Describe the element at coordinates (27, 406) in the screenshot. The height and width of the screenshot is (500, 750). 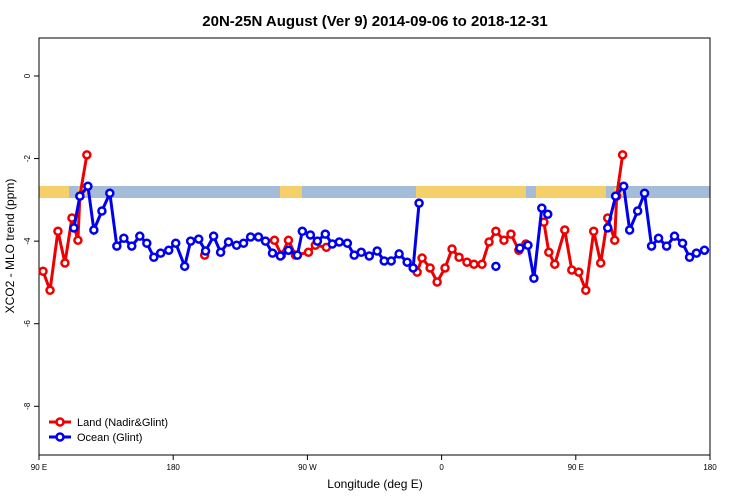
I see `y-tick-label: -8` at that location.